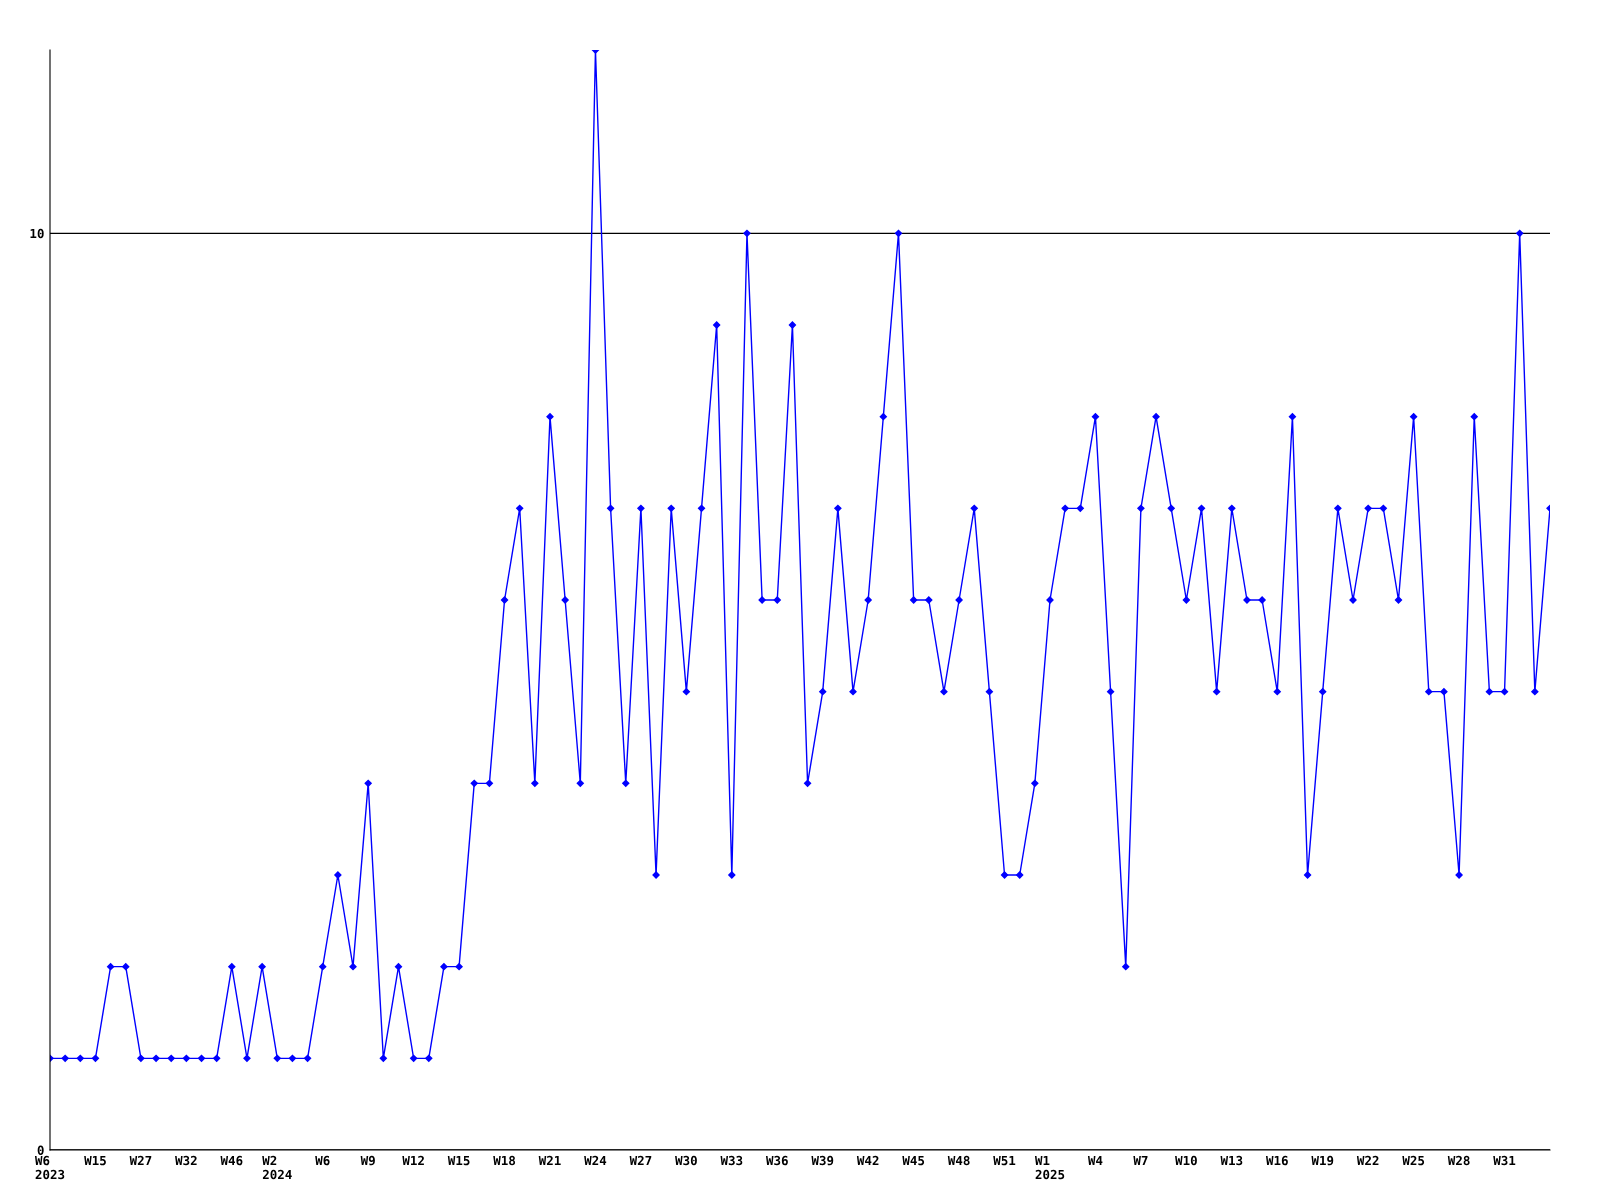  What do you see at coordinates (37, 233) in the screenshot?
I see `y-tick-label: 10` at bounding box center [37, 233].